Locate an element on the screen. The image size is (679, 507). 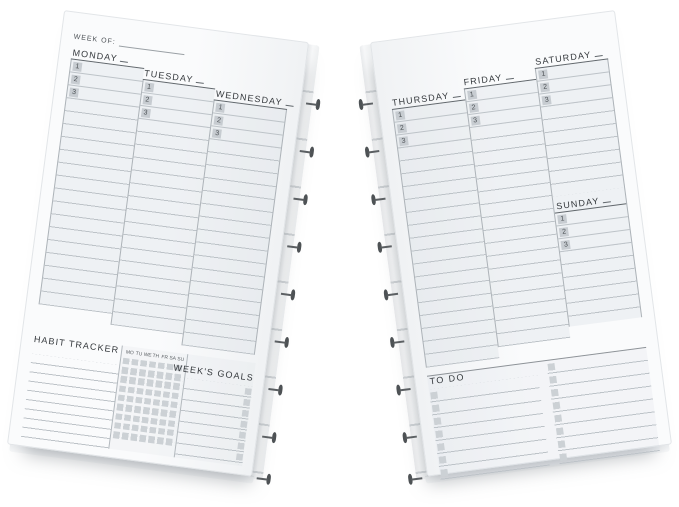
weekday-abbrev: FR is located at coordinates (164, 357).